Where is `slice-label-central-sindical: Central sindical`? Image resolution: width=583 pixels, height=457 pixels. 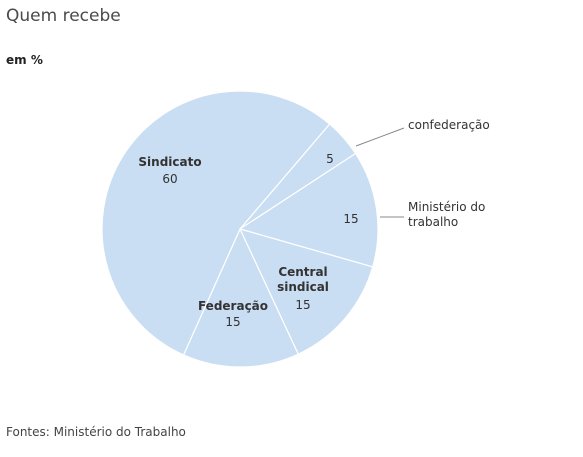 slice-label-central-sindical: Central sindical is located at coordinates (303, 279).